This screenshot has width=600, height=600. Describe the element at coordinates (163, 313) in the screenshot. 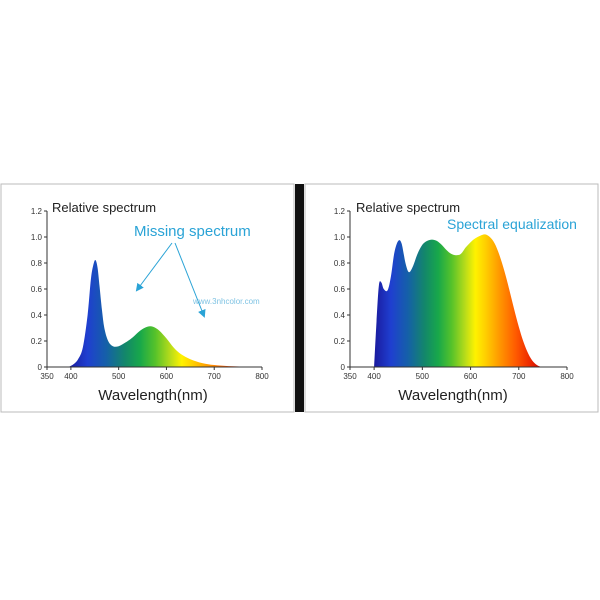

I see `left-spectrum-area` at that location.